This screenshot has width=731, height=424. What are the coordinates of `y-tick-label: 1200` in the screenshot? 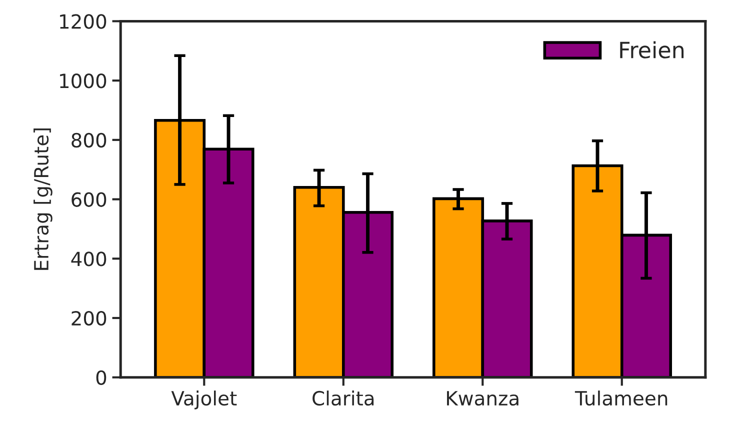 It's located at (83, 21).